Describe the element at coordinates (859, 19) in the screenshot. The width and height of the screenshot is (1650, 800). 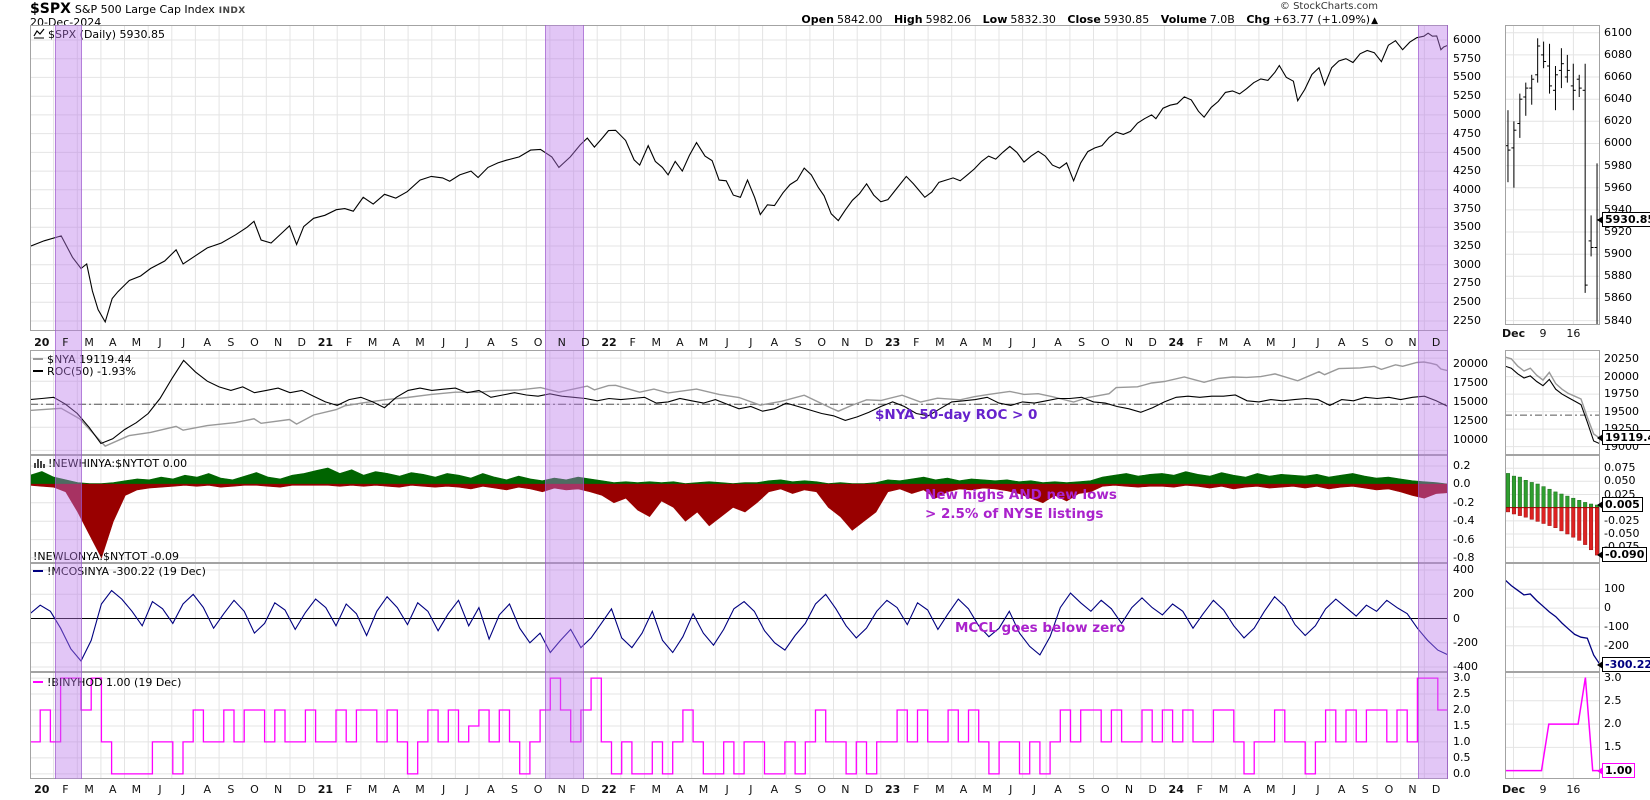
I see `open-value: 5842.00` at that location.